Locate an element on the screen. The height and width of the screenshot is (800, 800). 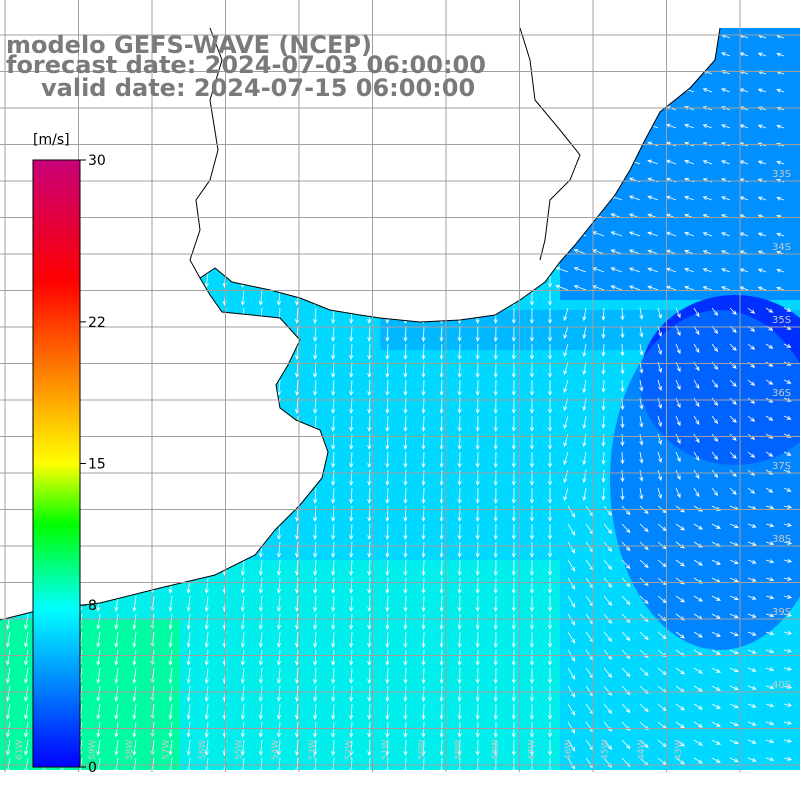
lat-label: 37S is located at coordinates (781, 466).